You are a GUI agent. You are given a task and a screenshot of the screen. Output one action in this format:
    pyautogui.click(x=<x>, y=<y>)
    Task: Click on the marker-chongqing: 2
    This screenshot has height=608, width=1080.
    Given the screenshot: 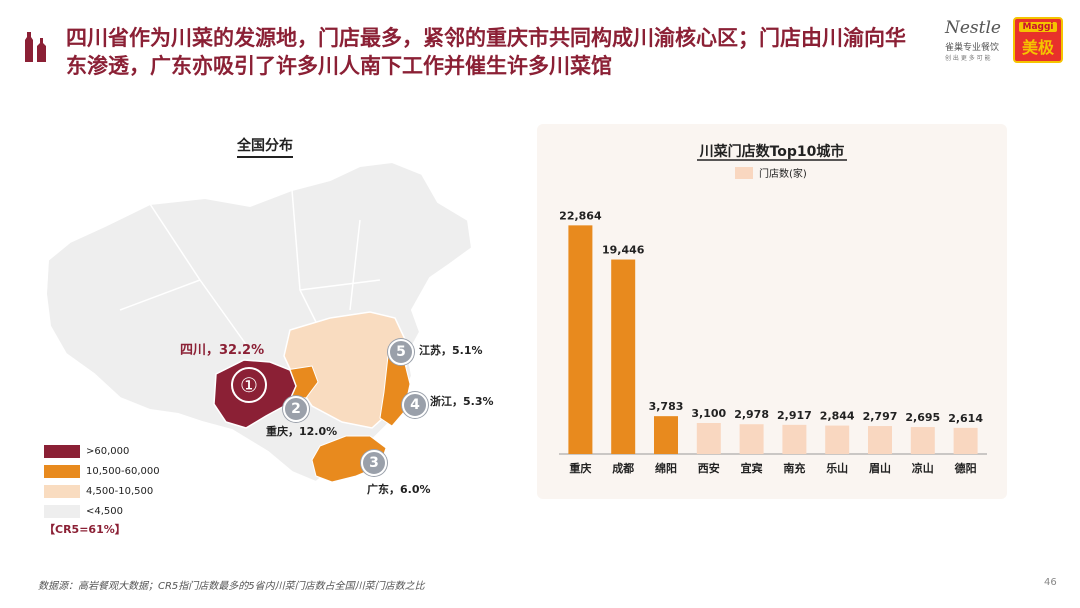 What is the action you would take?
    pyautogui.click(x=296, y=409)
    